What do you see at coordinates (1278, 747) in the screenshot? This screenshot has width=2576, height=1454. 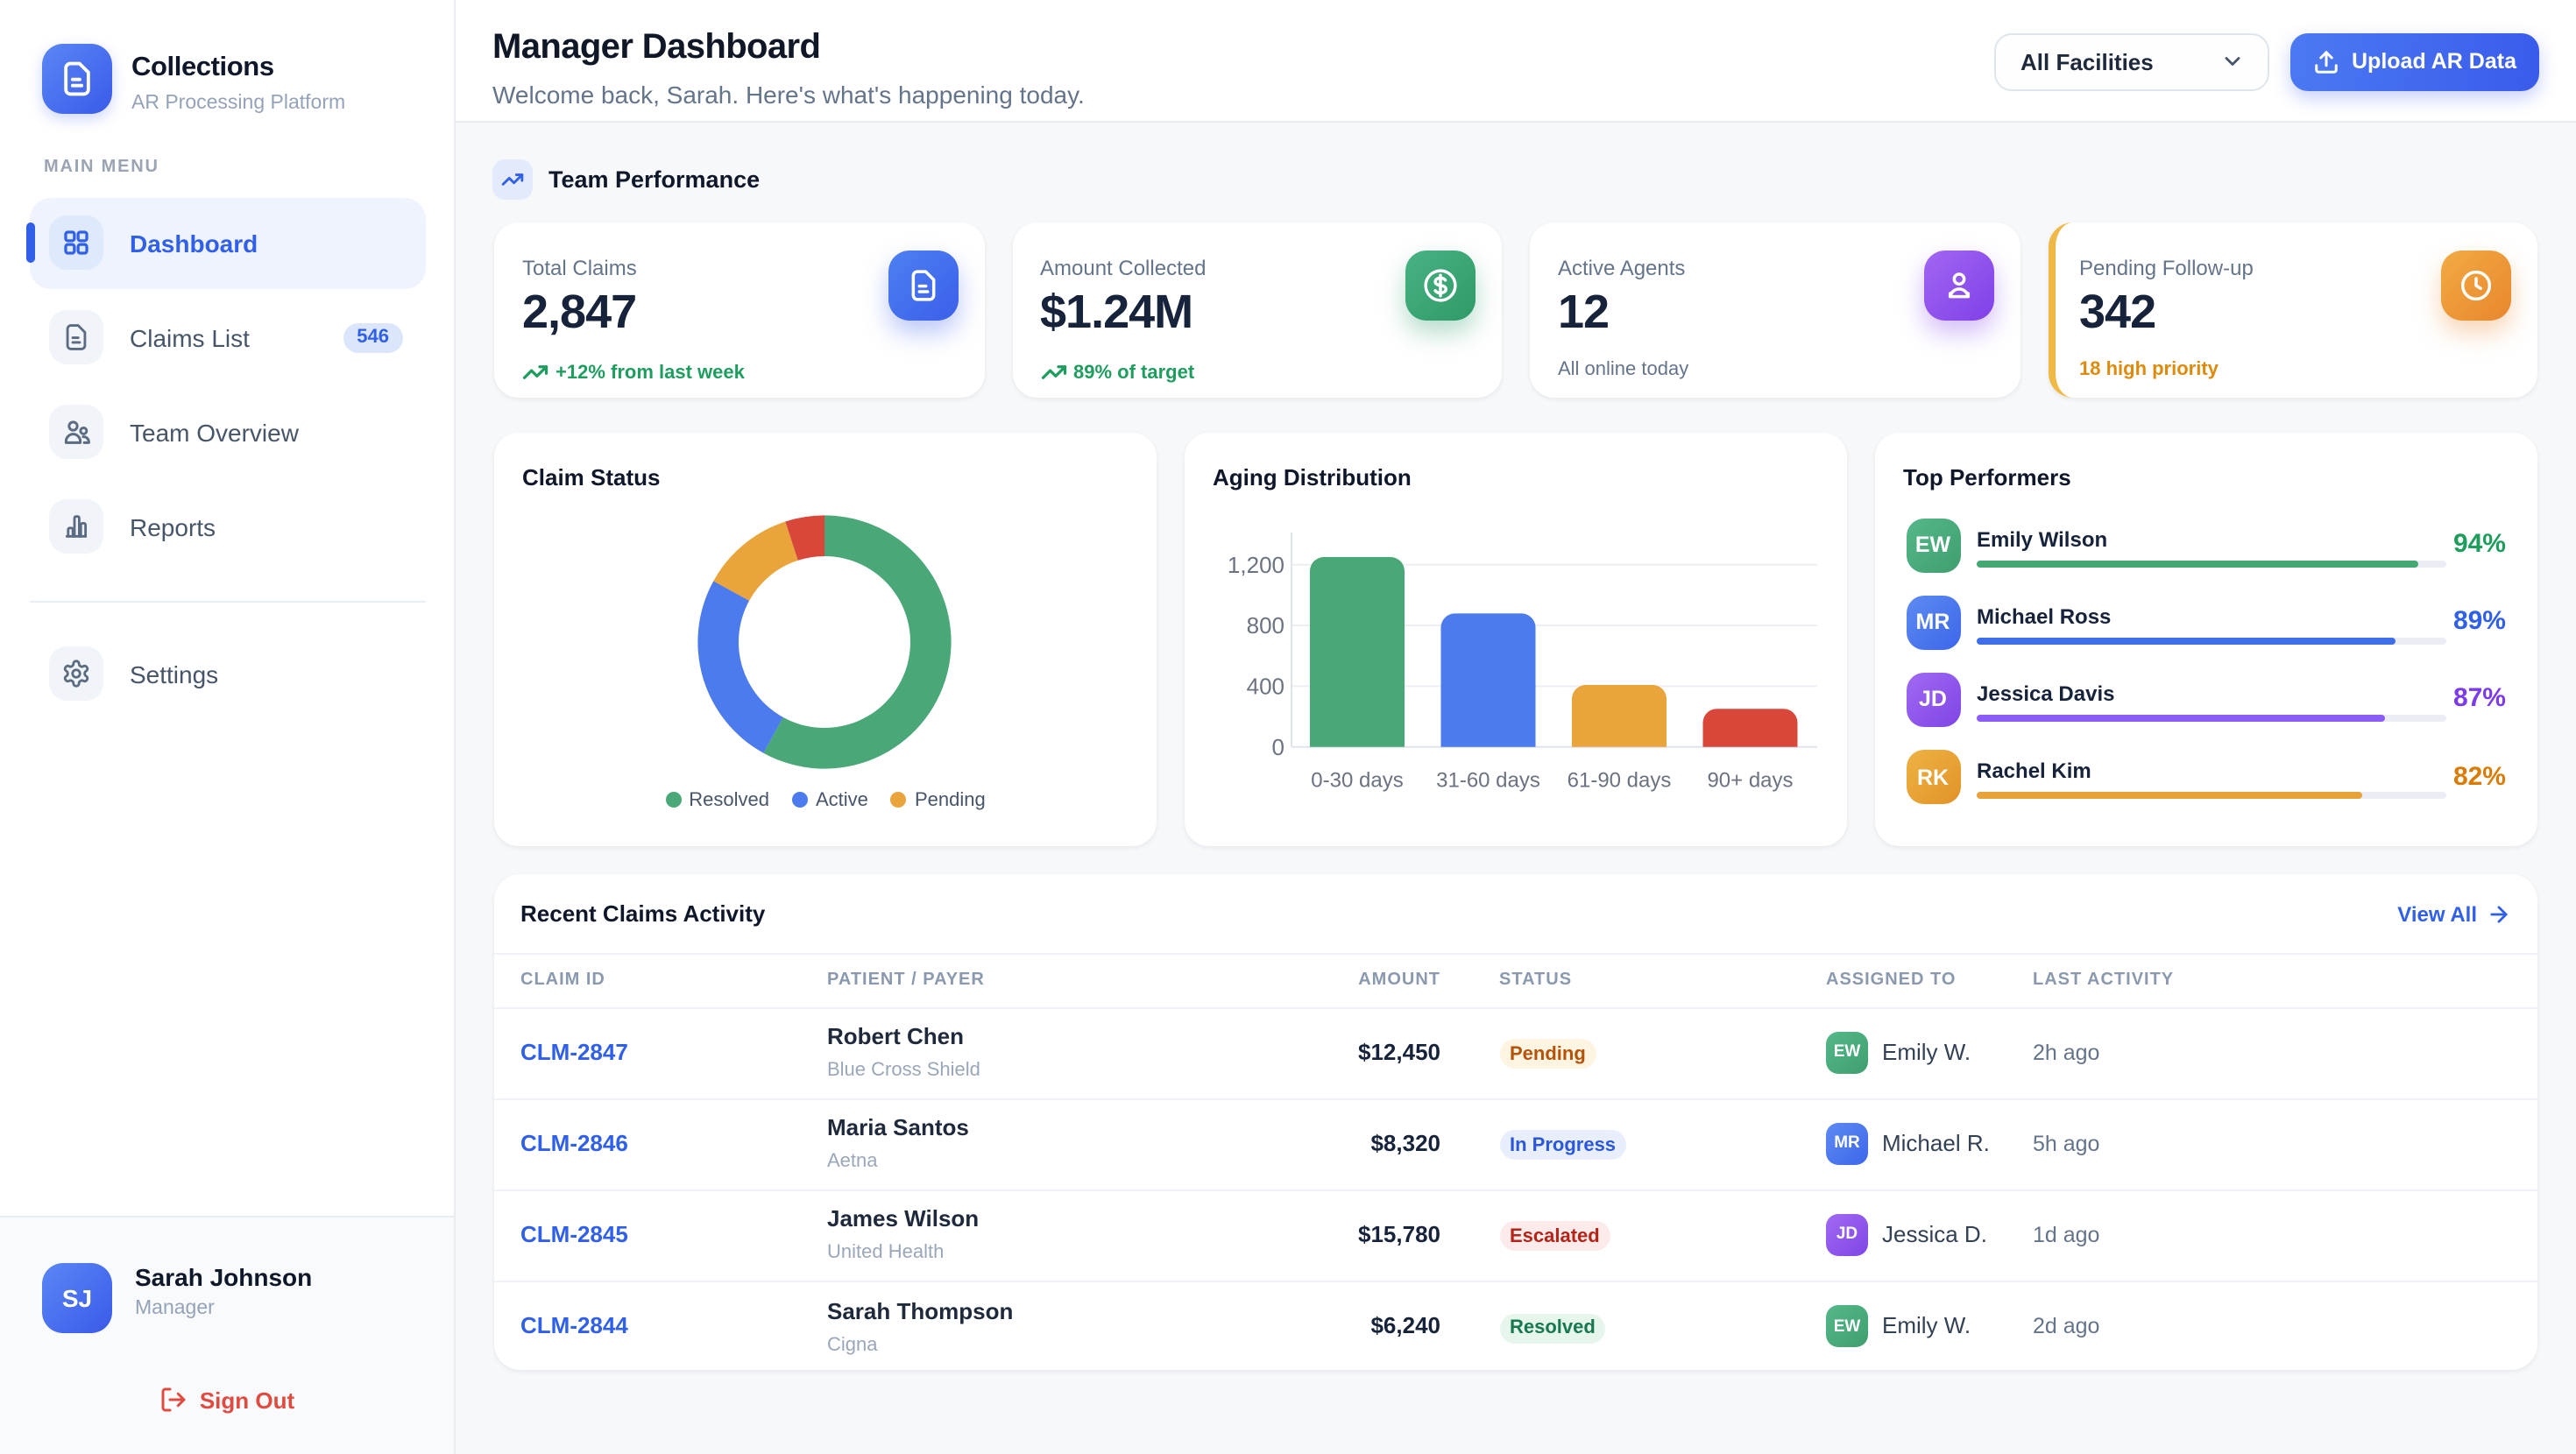 I see `svg-text: 0` at bounding box center [1278, 747].